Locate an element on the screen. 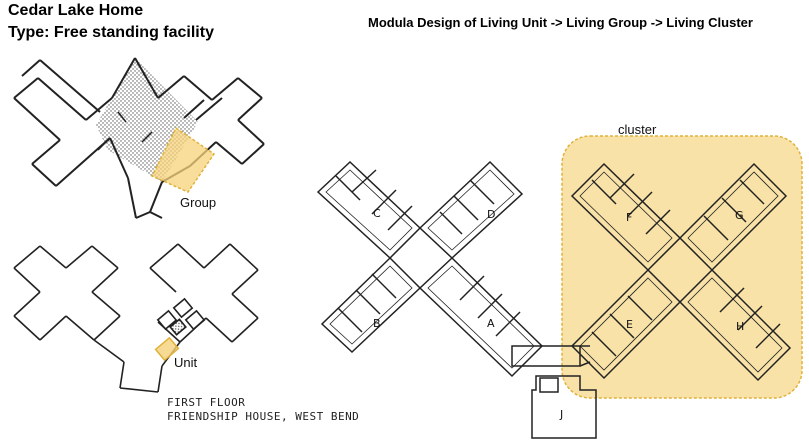 This screenshot has height=446, width=809. caption-building: FRIENDSHIP HOUSE, WEST BEND is located at coordinates (263, 416).